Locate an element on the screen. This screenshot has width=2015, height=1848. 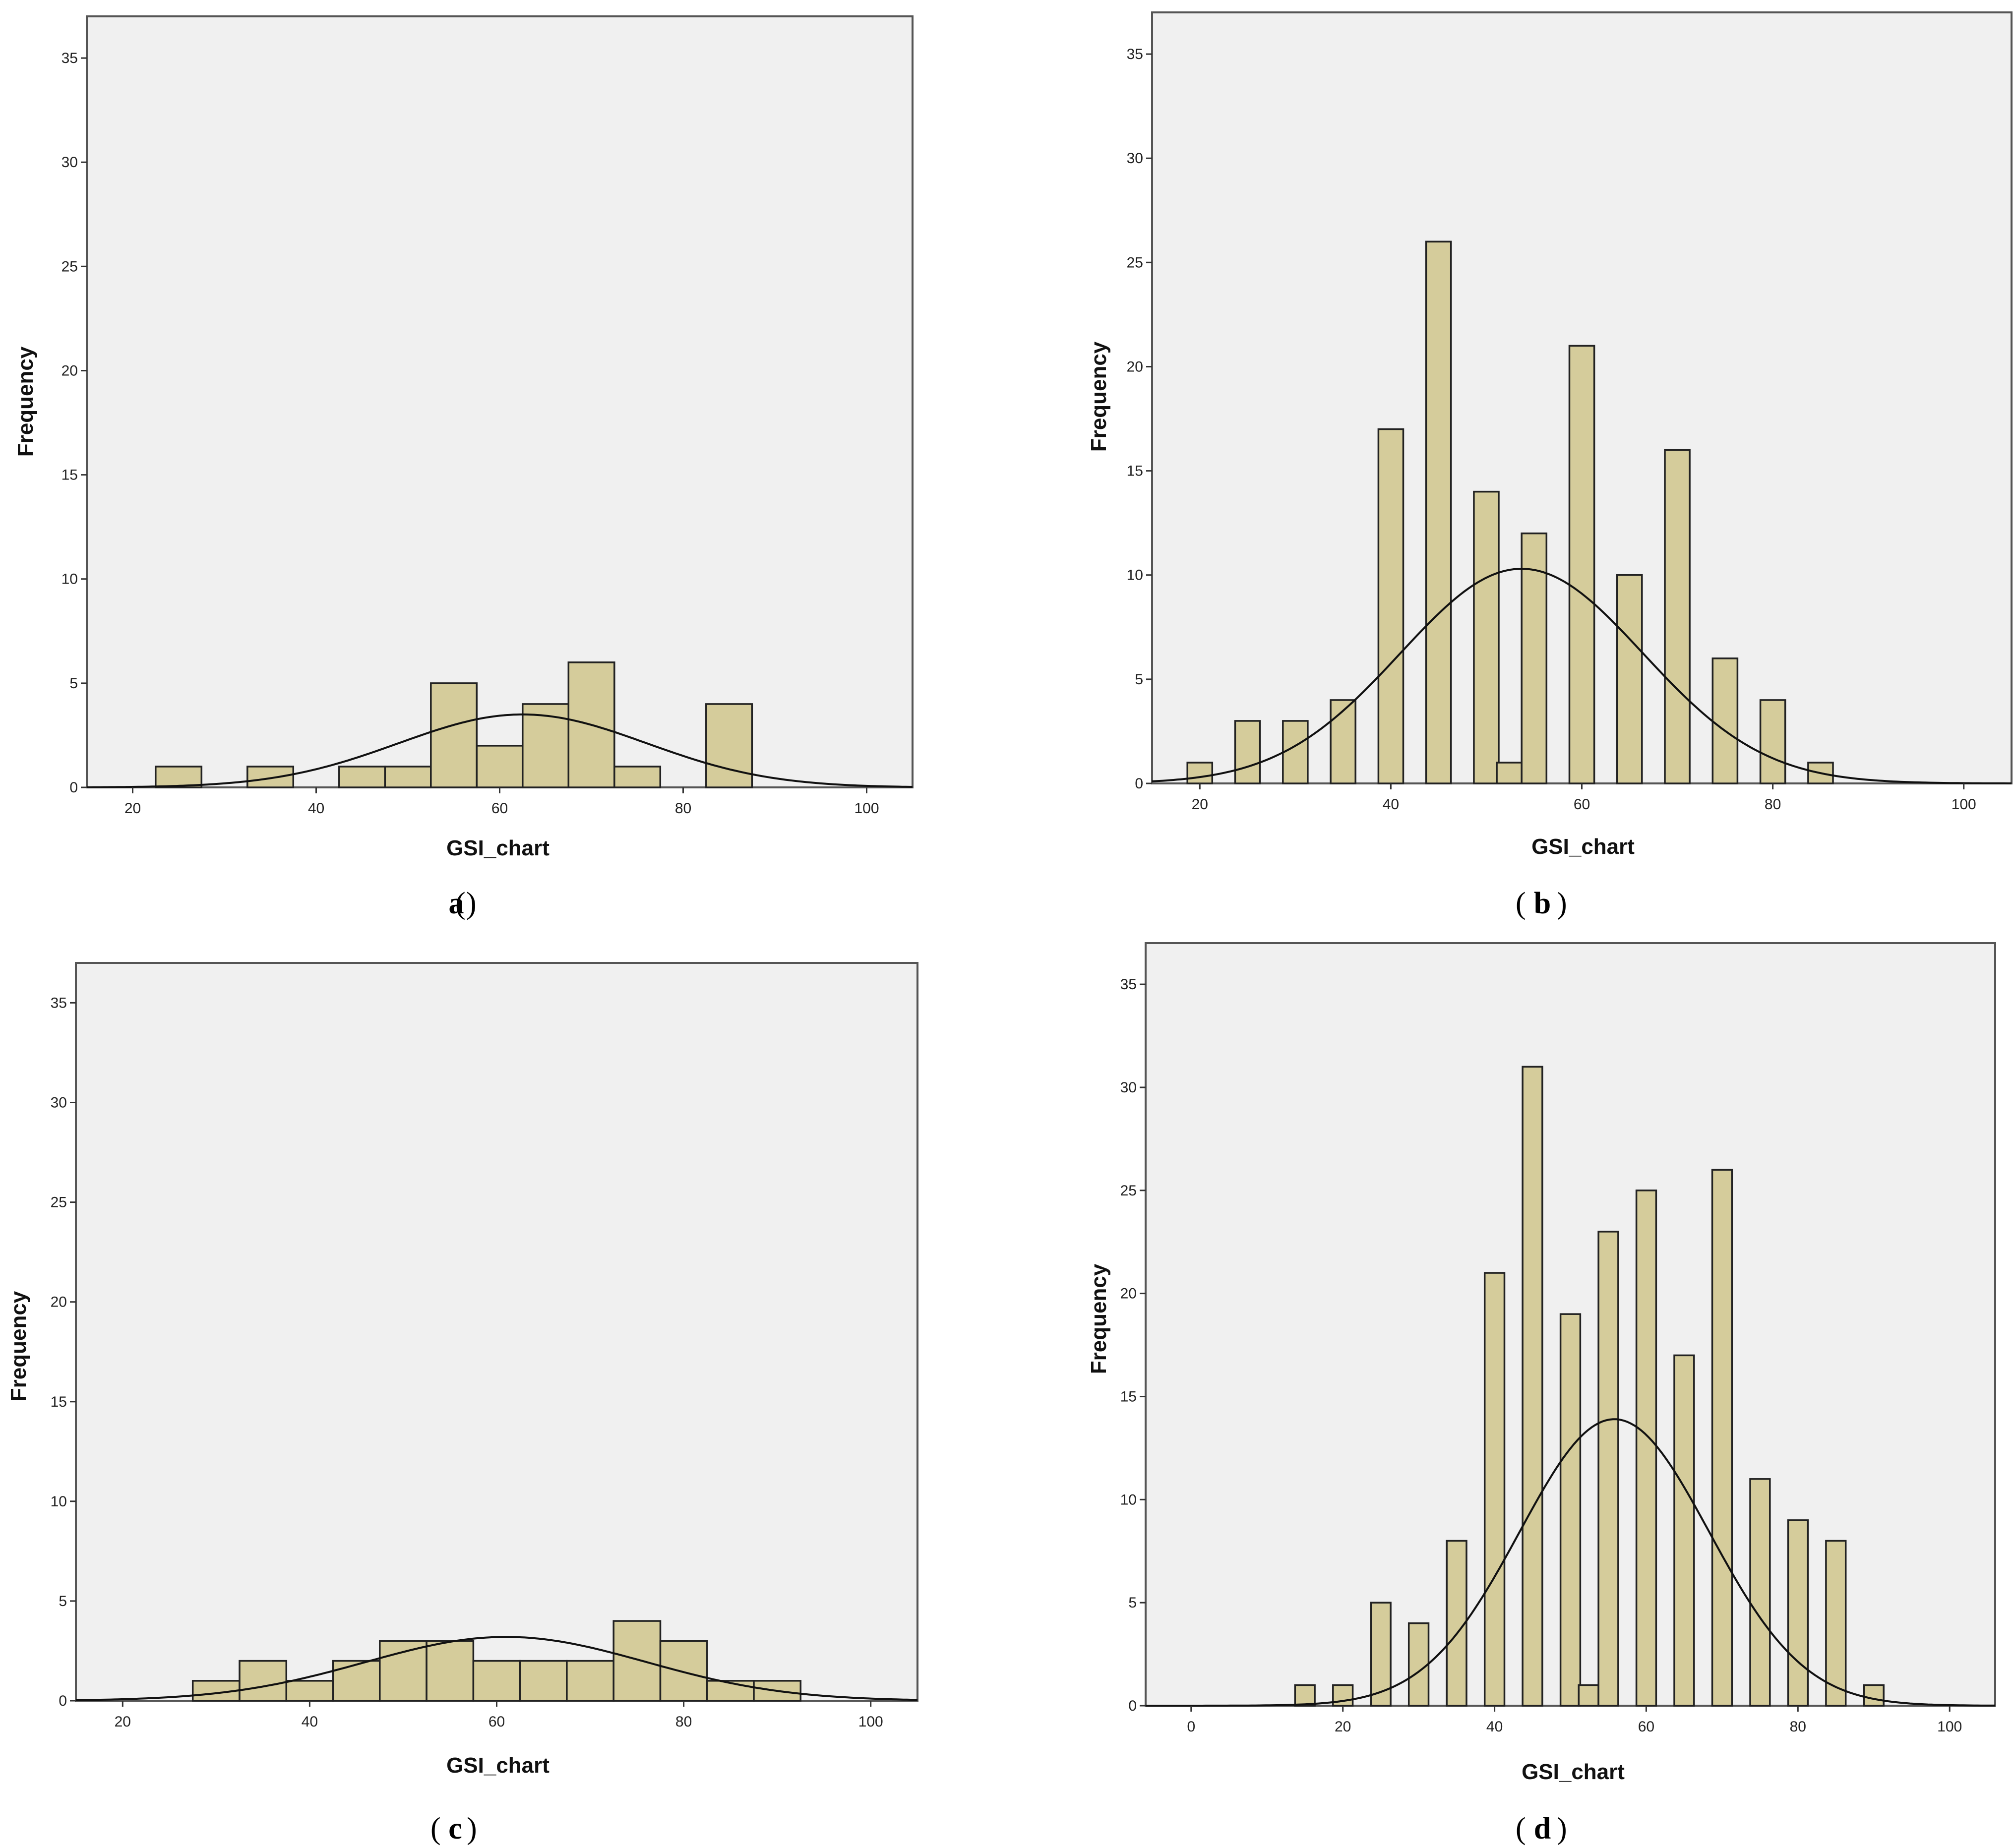
panel-label: ( a ) is located at coordinates (463, 903).